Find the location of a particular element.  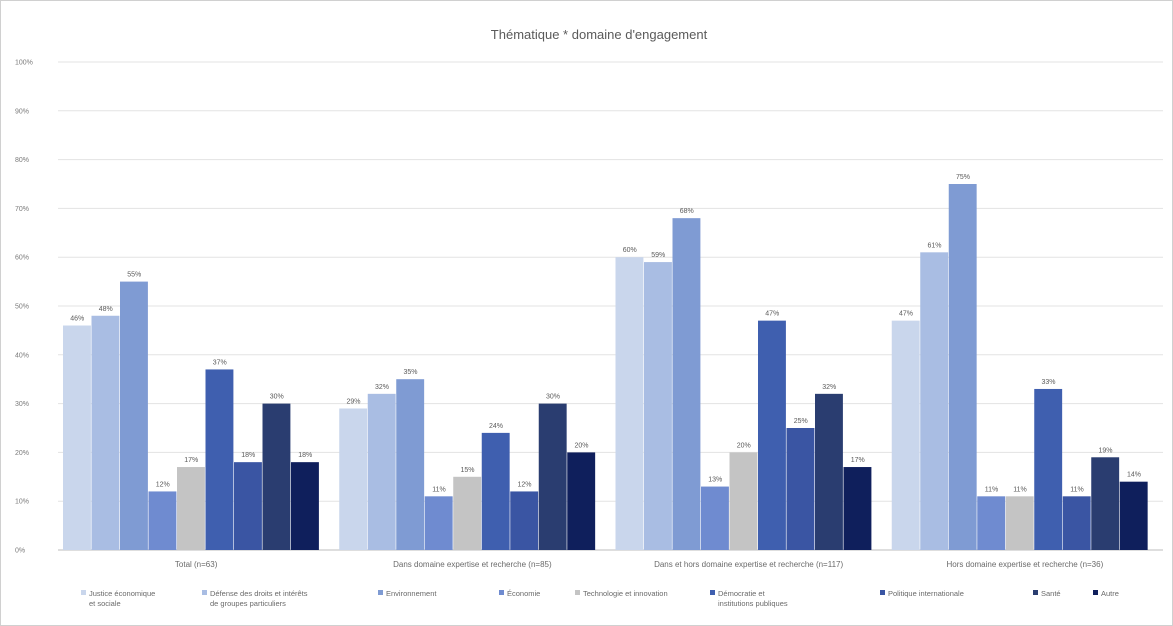

legend-item: Technologie et innovation is located at coordinates (621, 593).